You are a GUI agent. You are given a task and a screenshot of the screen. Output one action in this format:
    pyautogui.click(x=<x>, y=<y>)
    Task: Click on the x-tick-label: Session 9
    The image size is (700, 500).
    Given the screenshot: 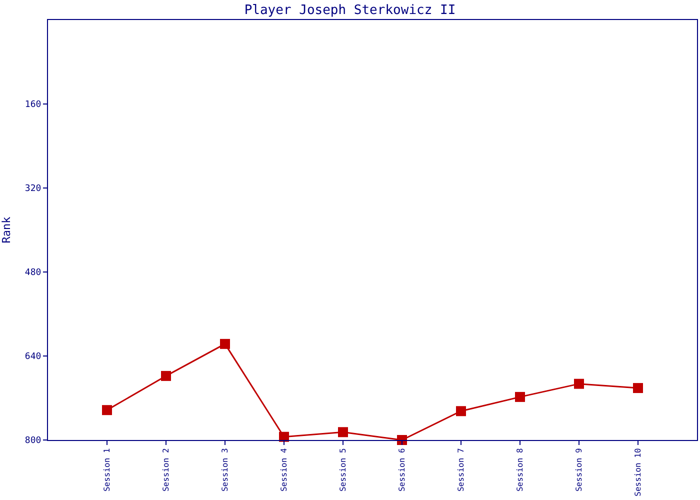 What is the action you would take?
    pyautogui.click(x=579, y=470)
    